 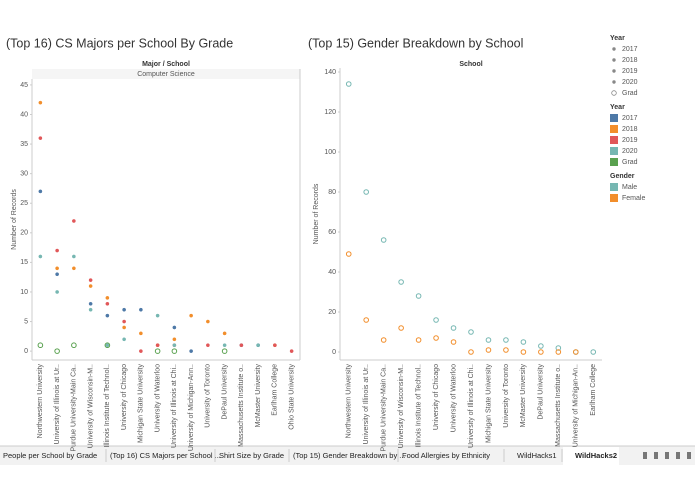 I want to click on legend-label: Female, so click(x=633, y=198).